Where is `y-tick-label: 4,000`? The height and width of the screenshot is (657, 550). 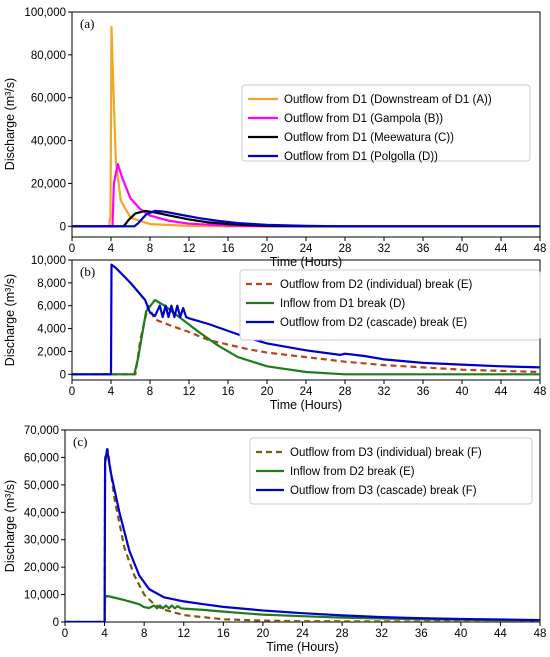 y-tick-label: 4,000 is located at coordinates (51, 330).